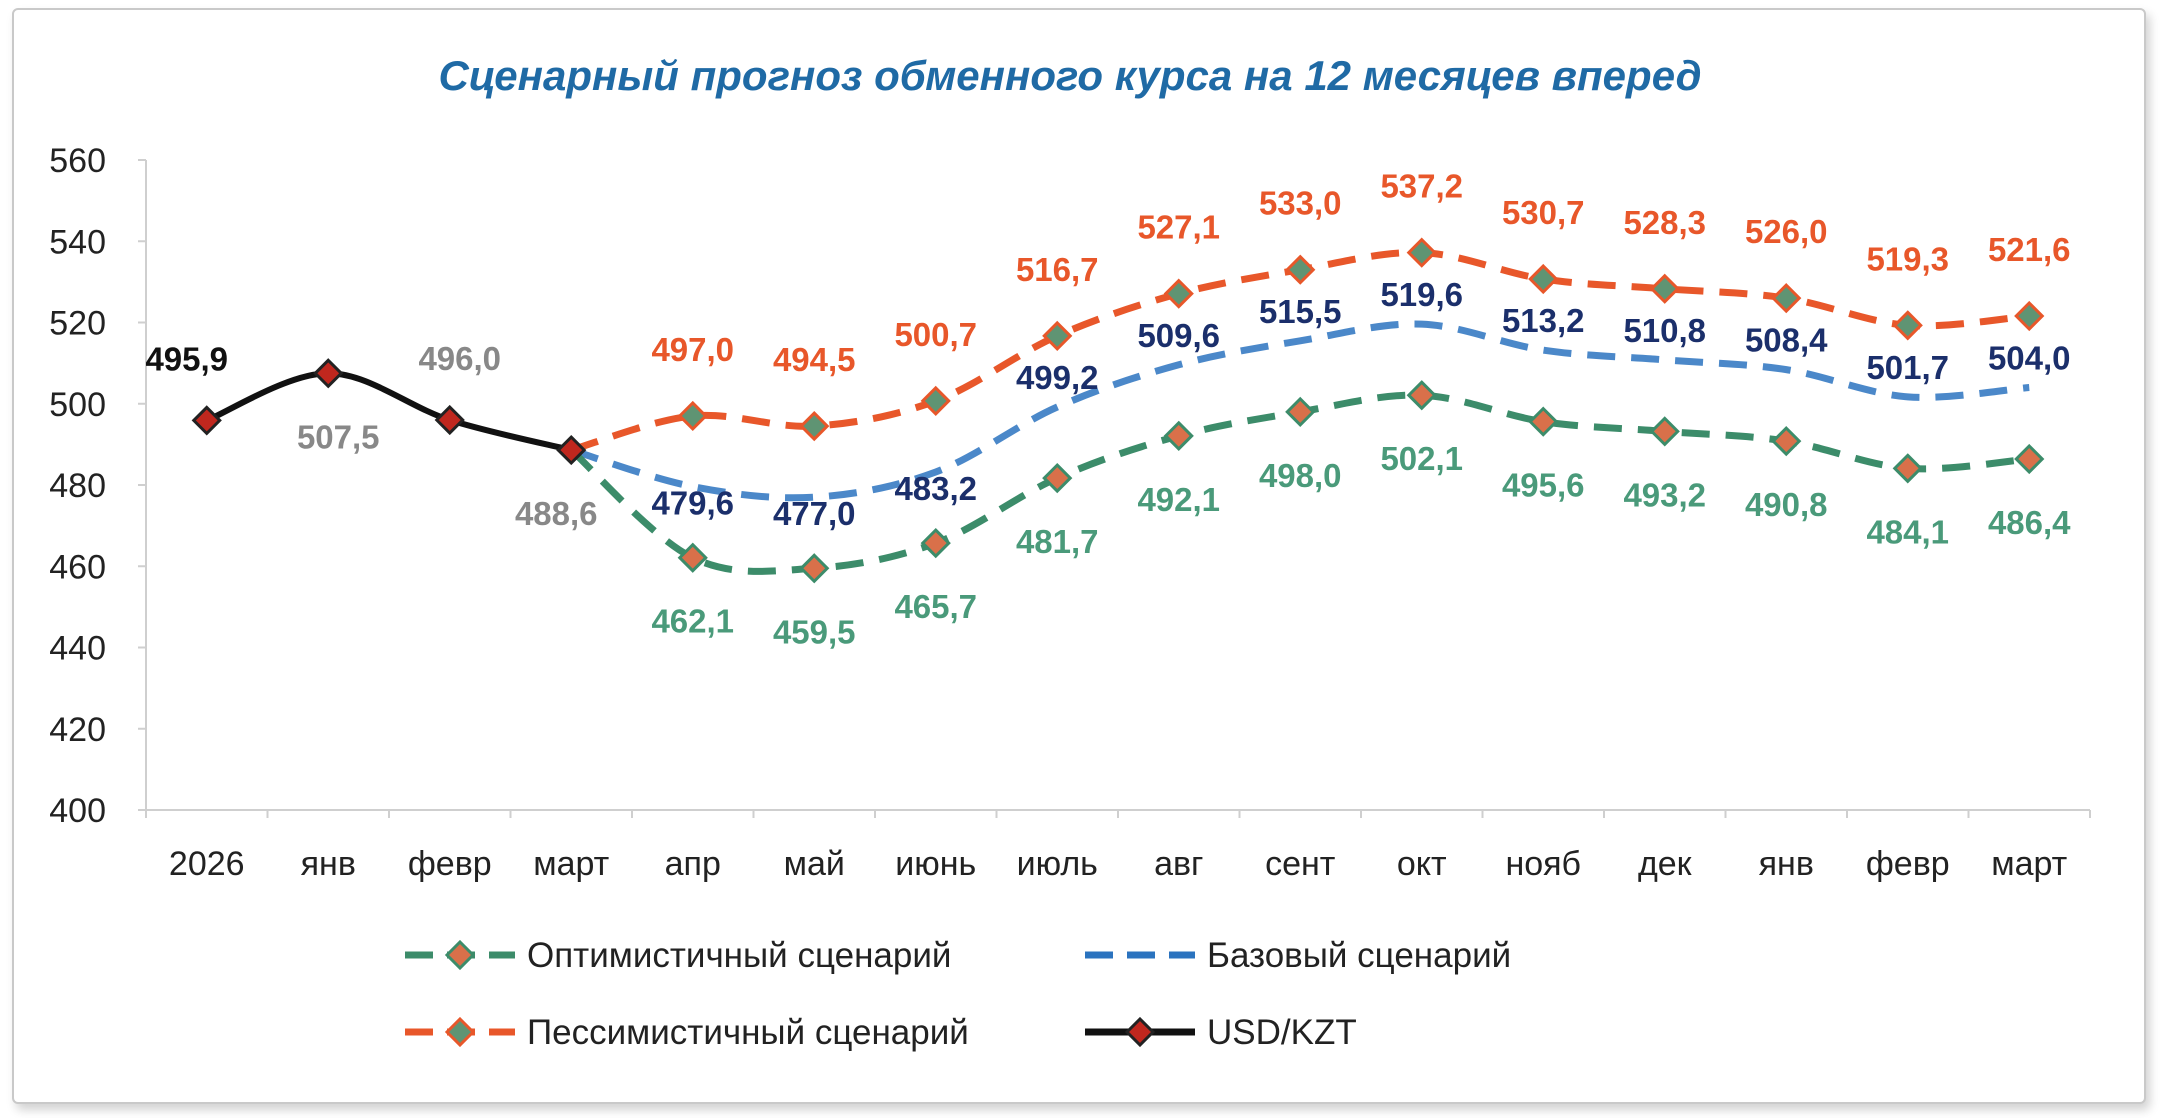  What do you see at coordinates (1057, 269) in the screenshot?
I see `pessimistic-label: 516,7` at bounding box center [1057, 269].